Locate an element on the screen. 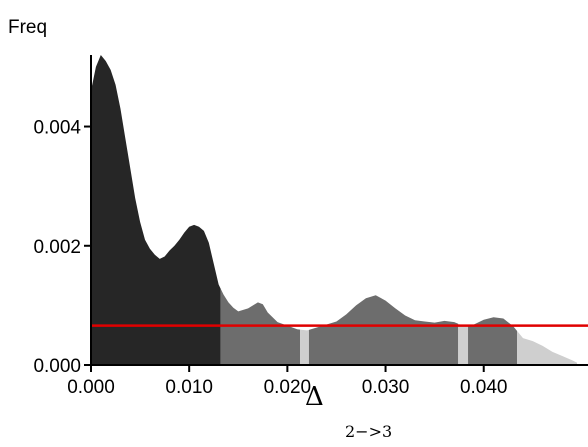  x-axis-title: Δ is located at coordinates (314, 397).